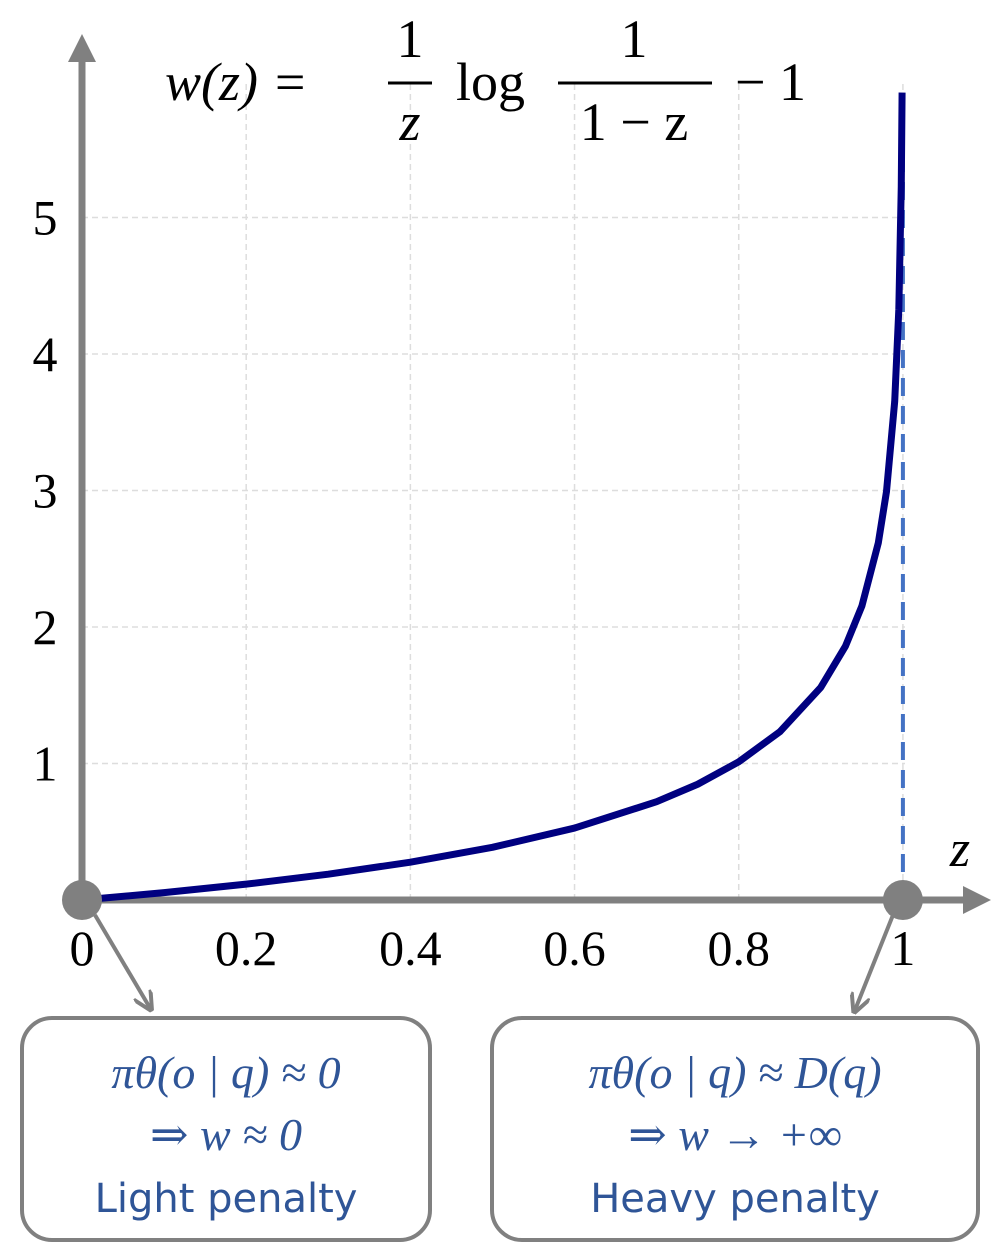 The image size is (998, 1259). What do you see at coordinates (45, 490) in the screenshot?
I see `y-tick-label: 3` at bounding box center [45, 490].